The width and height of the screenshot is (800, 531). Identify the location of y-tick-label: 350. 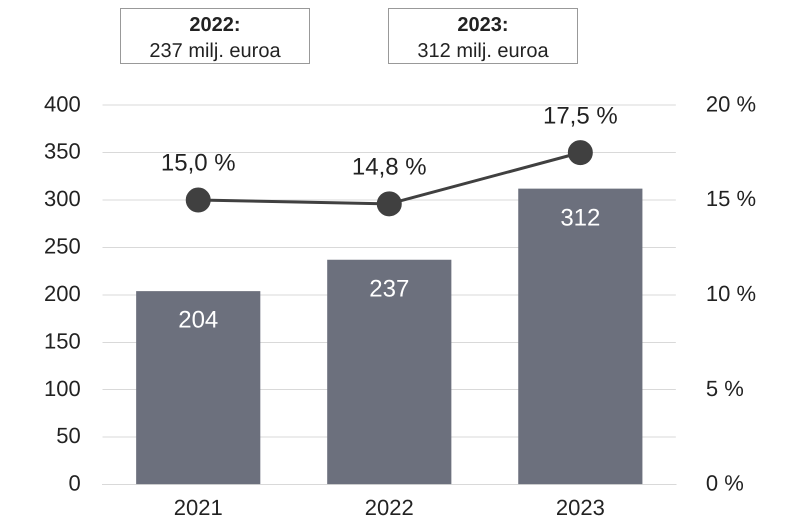
(62, 151).